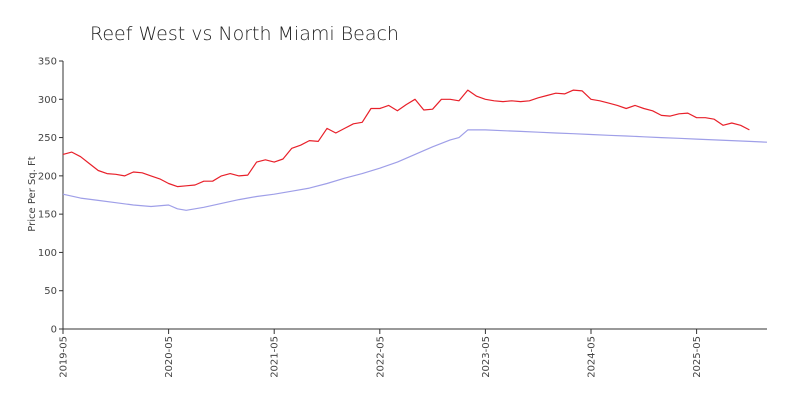 The image size is (800, 400). What do you see at coordinates (54, 330) in the screenshot?
I see `y-tick-label: 0` at bounding box center [54, 330].